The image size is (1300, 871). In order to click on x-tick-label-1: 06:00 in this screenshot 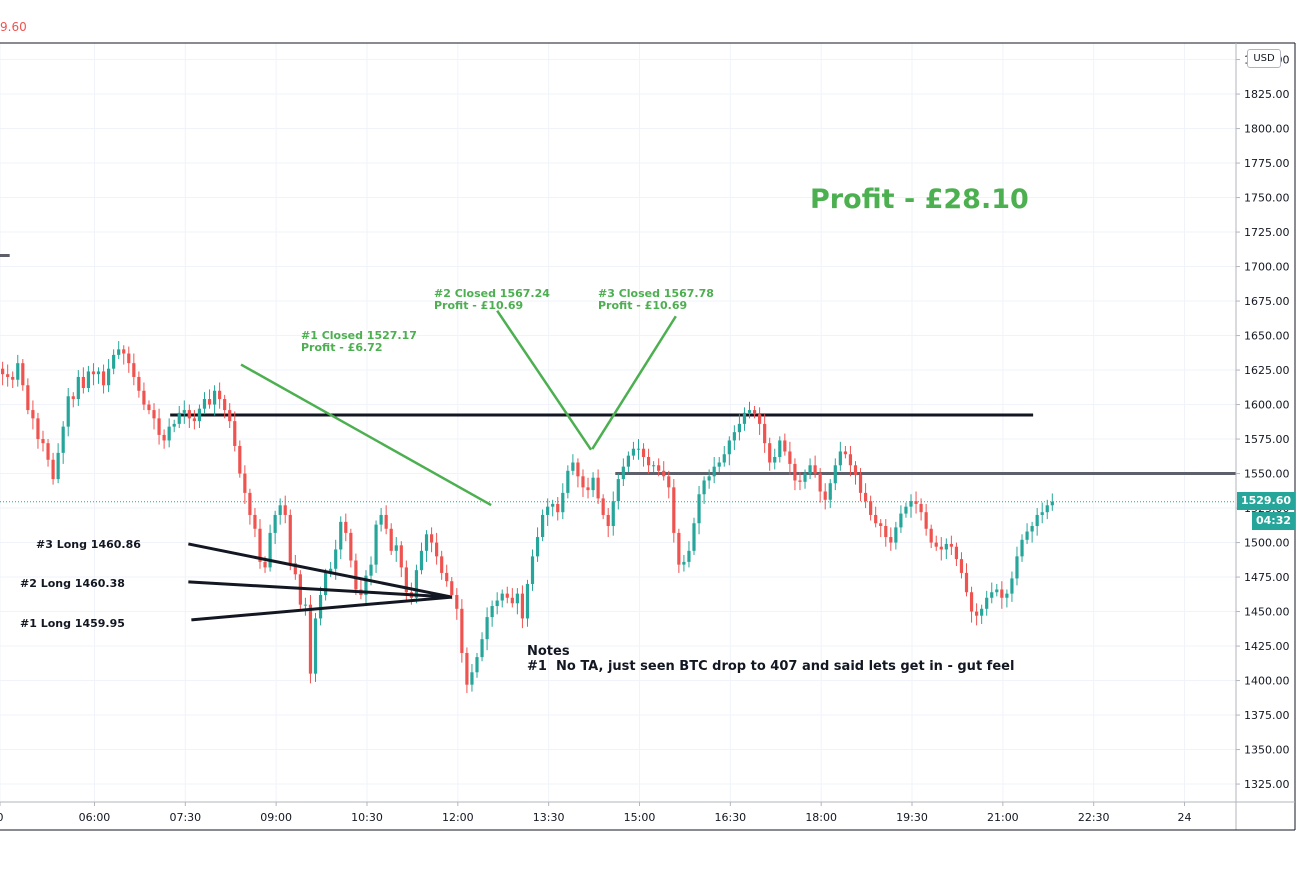, I will do `click(95, 817)`.